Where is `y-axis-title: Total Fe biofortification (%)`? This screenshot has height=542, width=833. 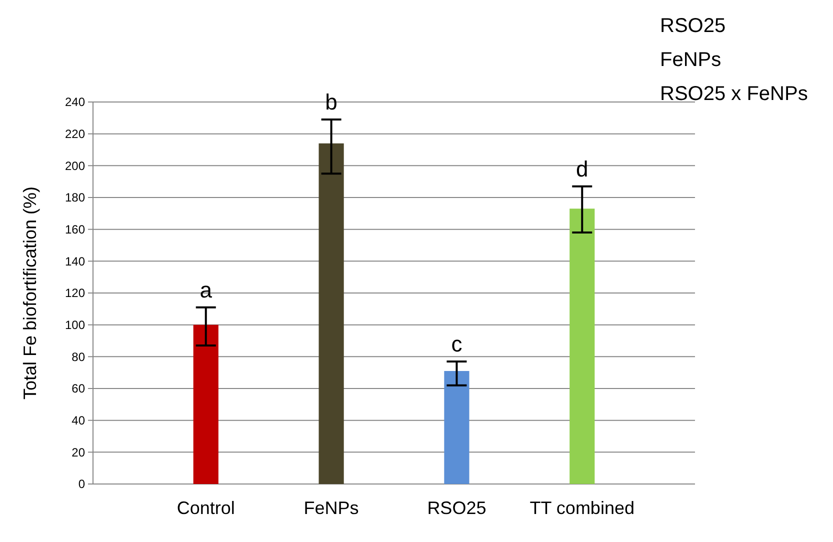
y-axis-title: Total Fe biofortification (%) is located at coordinates (30, 293).